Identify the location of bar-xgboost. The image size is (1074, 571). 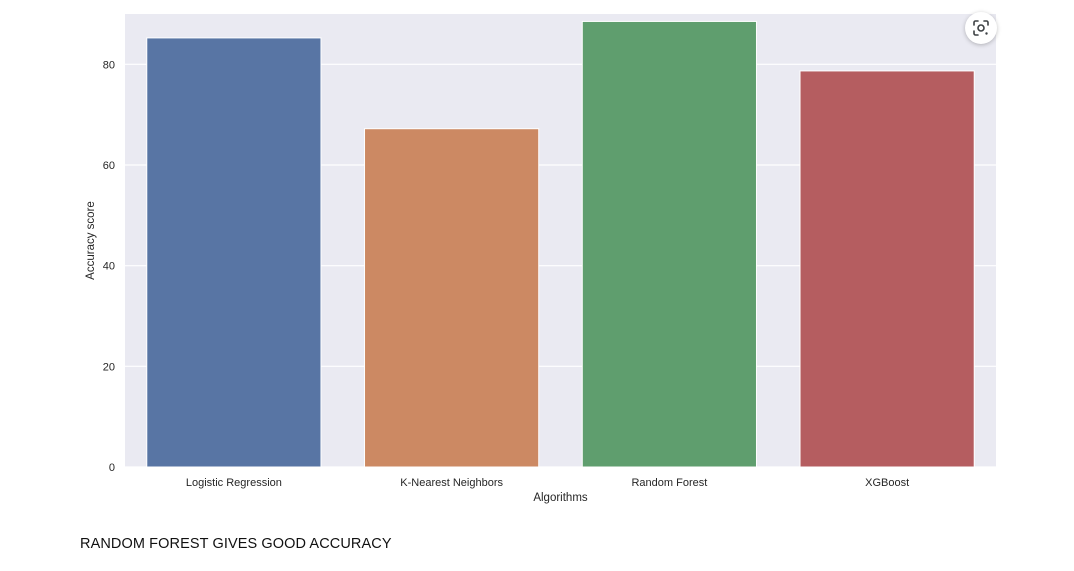
(887, 269).